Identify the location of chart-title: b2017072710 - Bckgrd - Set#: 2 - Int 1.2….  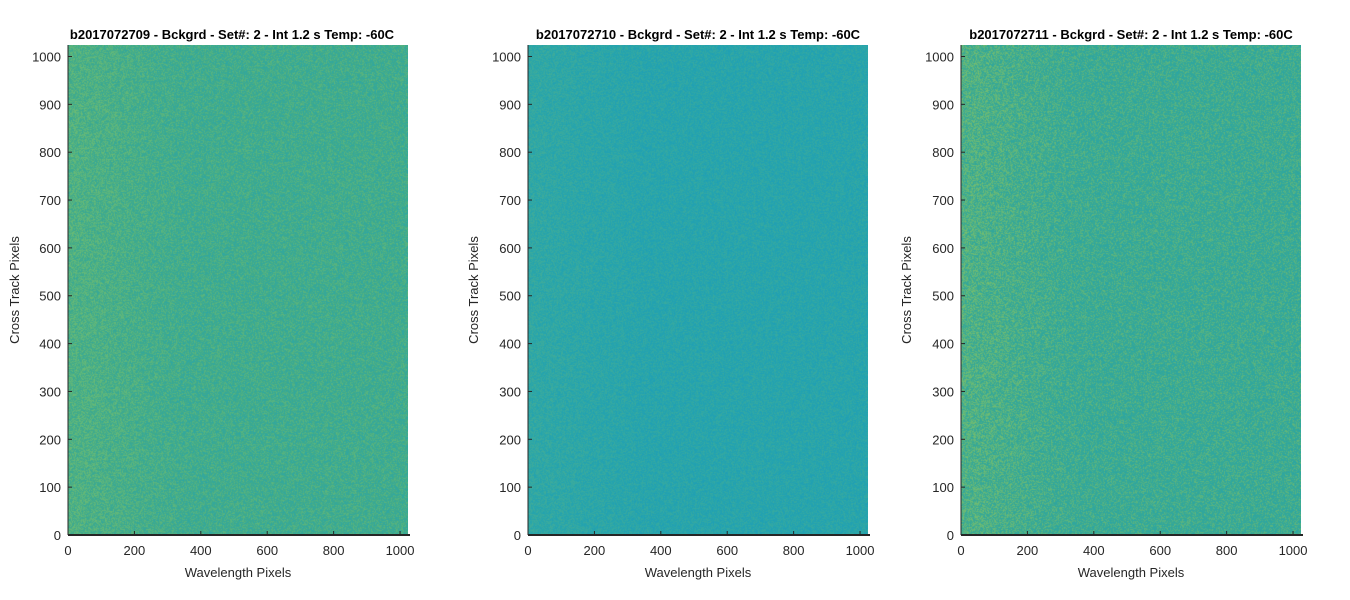
(698, 34).